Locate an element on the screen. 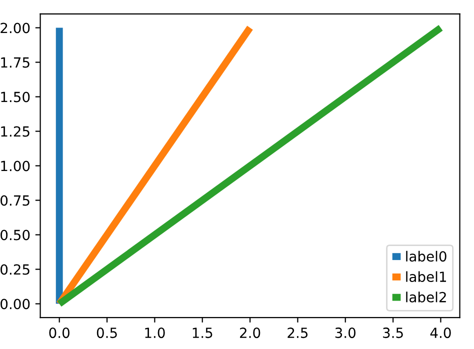 Image resolution: width=474 pixels, height=349 pixels. x-tick-label: 0.5 is located at coordinates (106, 333).